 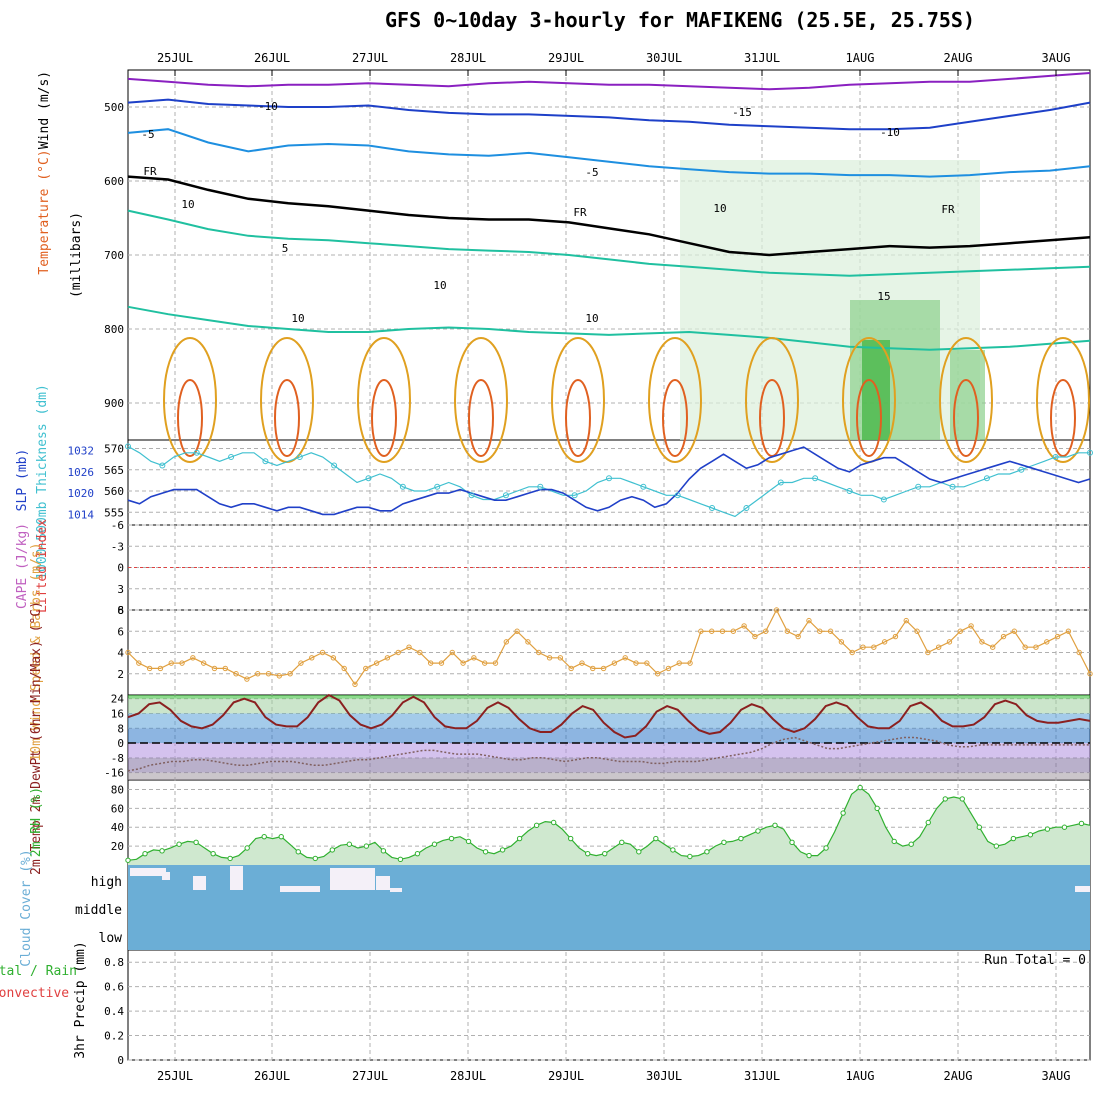 What do you see at coordinates (81, 514) in the screenshot?
I see `slp-tick: 1014` at bounding box center [81, 514].